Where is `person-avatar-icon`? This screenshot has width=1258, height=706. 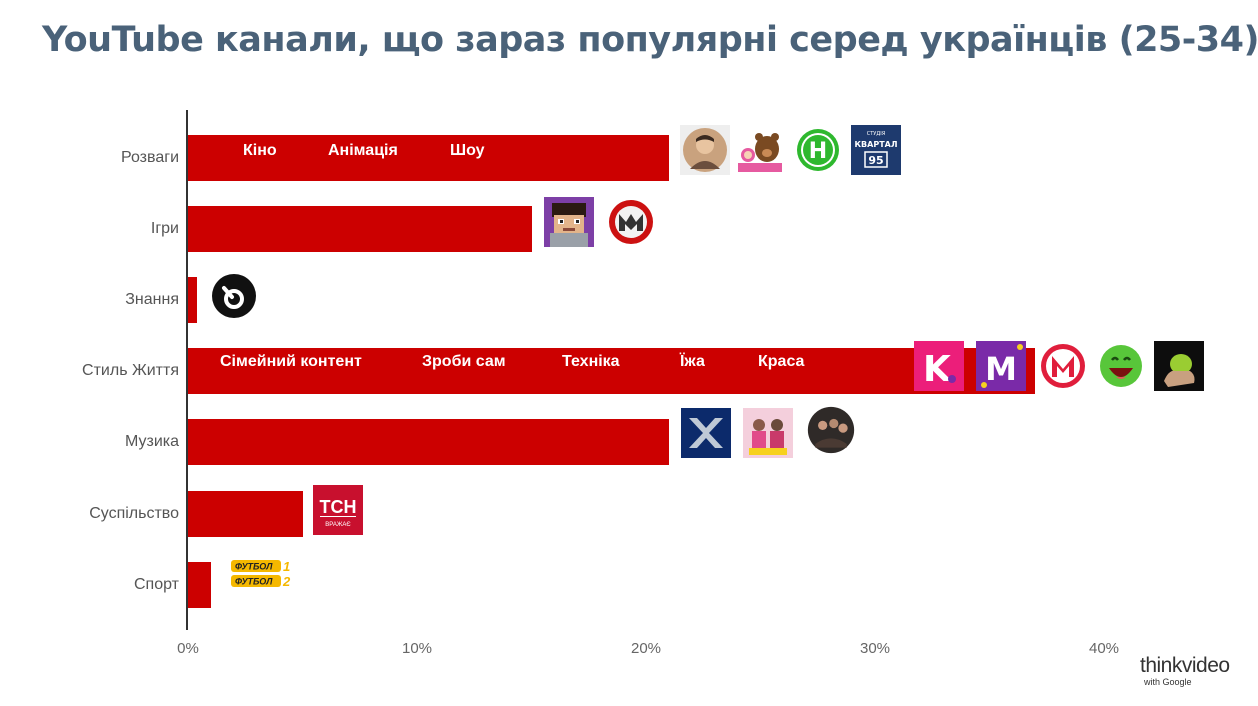 person-avatar-icon is located at coordinates (705, 150).